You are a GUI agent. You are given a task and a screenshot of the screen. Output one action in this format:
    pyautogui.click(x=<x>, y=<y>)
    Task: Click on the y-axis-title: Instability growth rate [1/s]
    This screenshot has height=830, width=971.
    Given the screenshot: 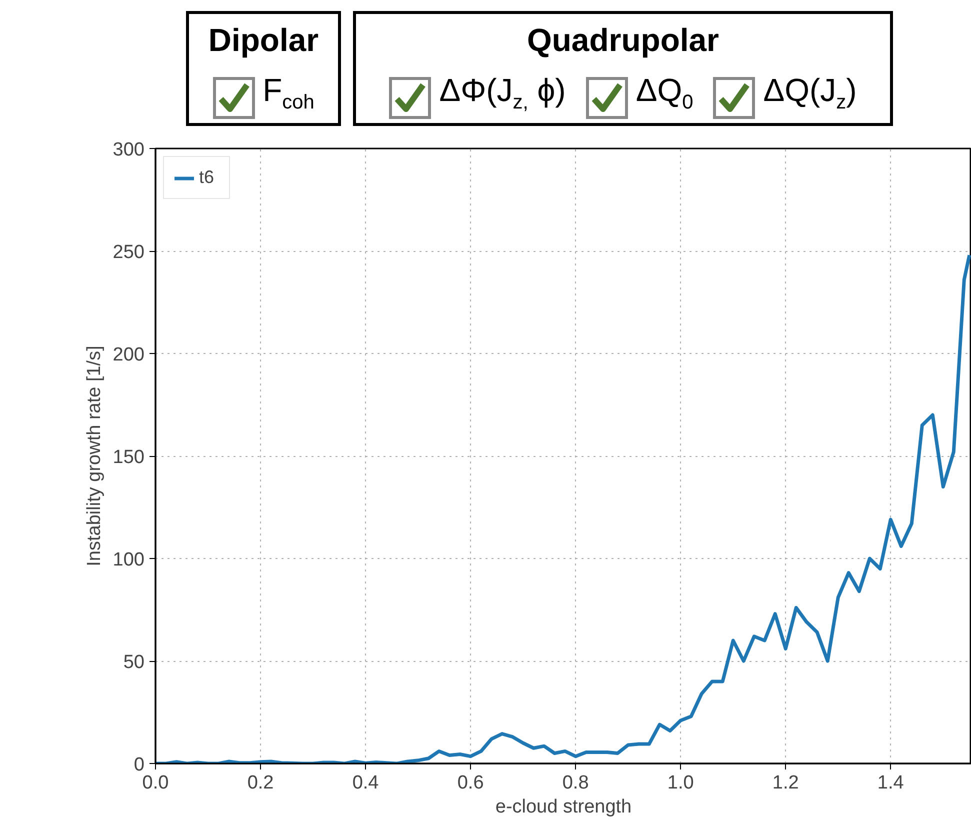 What is the action you would take?
    pyautogui.click(x=94, y=456)
    